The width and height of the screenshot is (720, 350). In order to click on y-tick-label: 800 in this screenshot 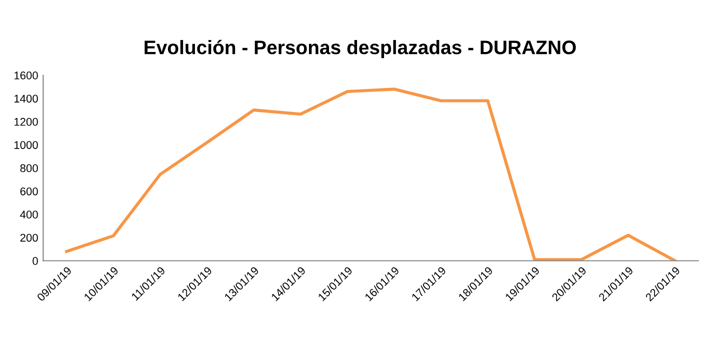, I will do `click(29, 168)`.